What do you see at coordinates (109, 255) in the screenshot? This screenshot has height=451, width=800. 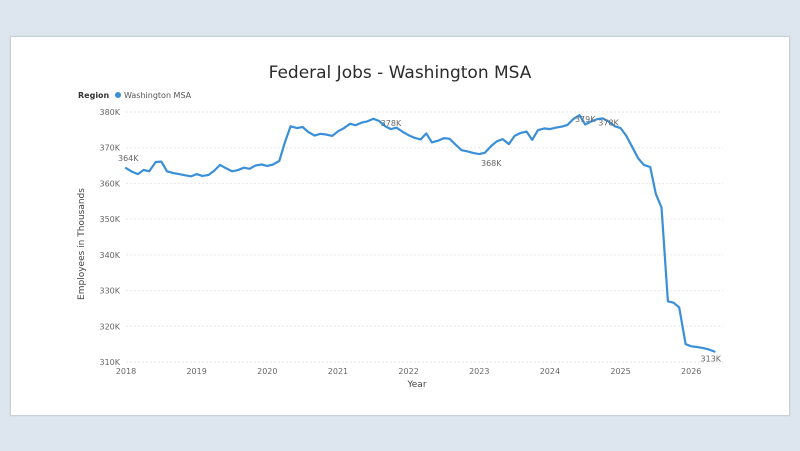 I see `y-tick-label-340: 340K` at bounding box center [109, 255].